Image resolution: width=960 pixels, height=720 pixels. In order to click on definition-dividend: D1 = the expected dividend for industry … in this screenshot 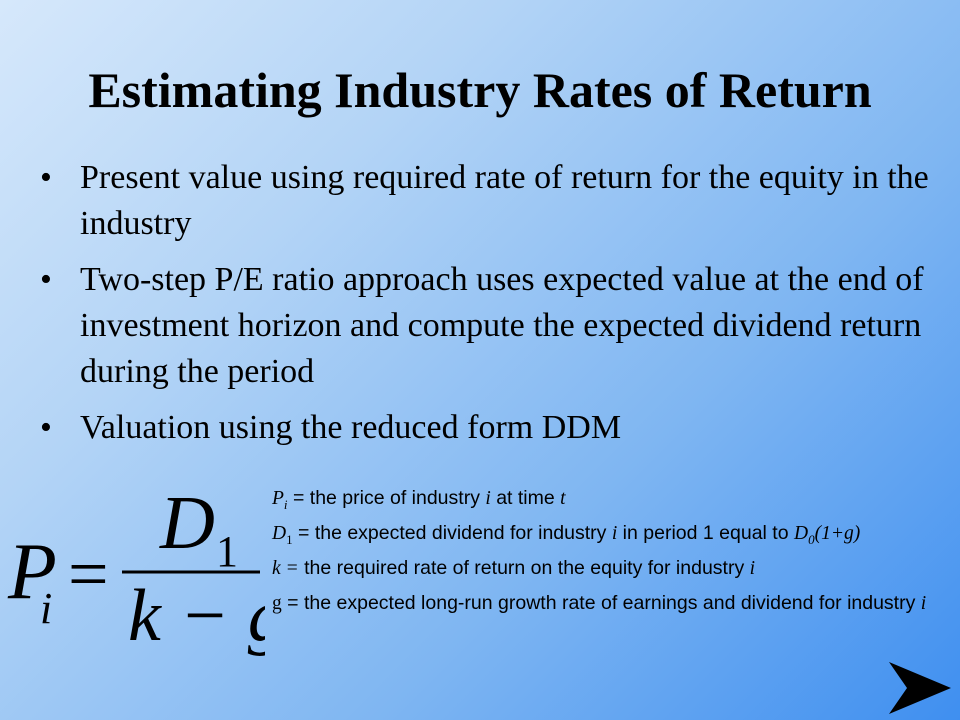, I will do `click(614, 533)`.